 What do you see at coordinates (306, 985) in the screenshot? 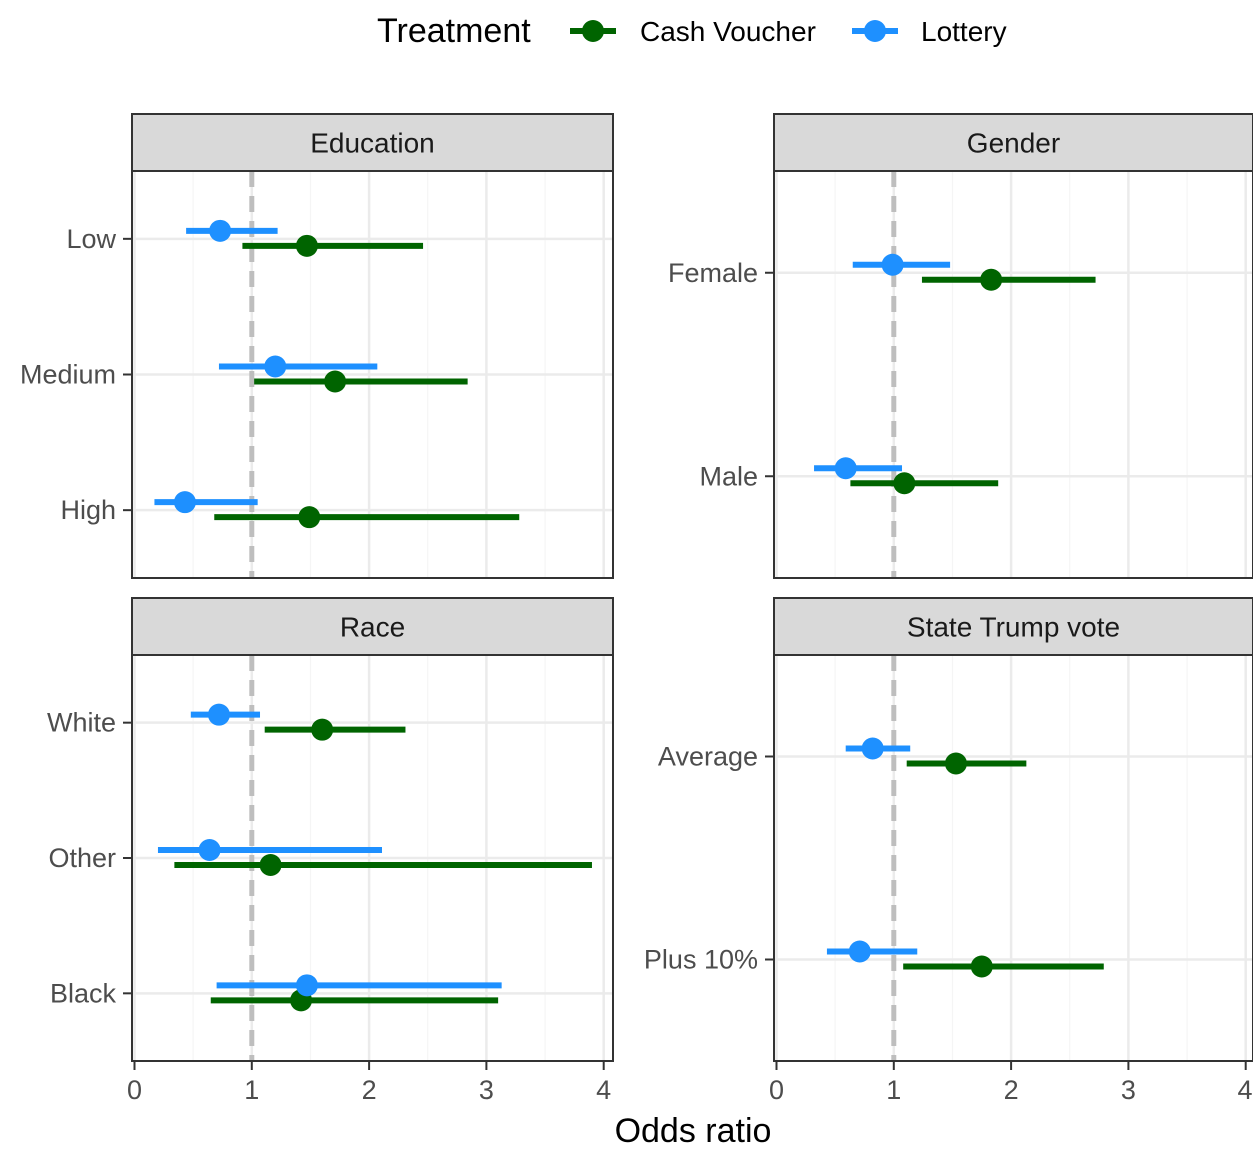
I see `point-lottery-black` at bounding box center [306, 985].